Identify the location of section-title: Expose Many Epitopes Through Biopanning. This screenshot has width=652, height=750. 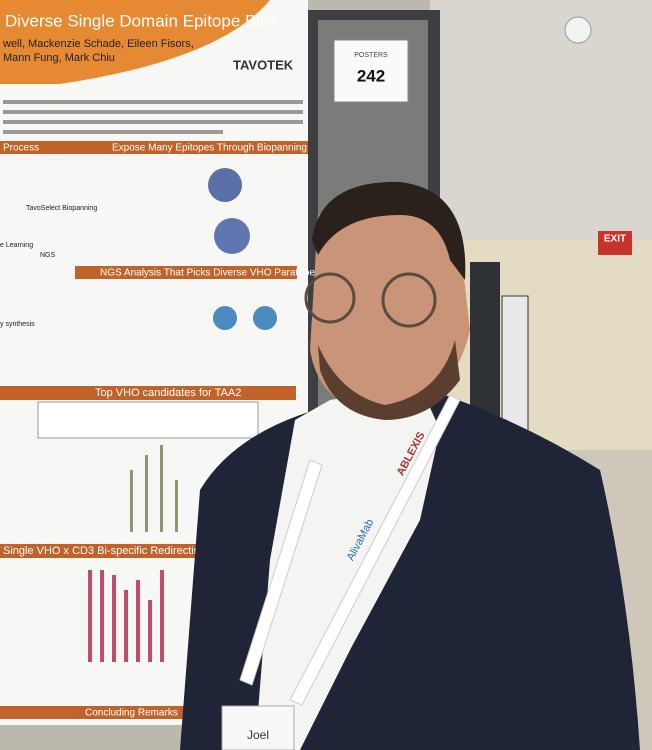
(209, 148).